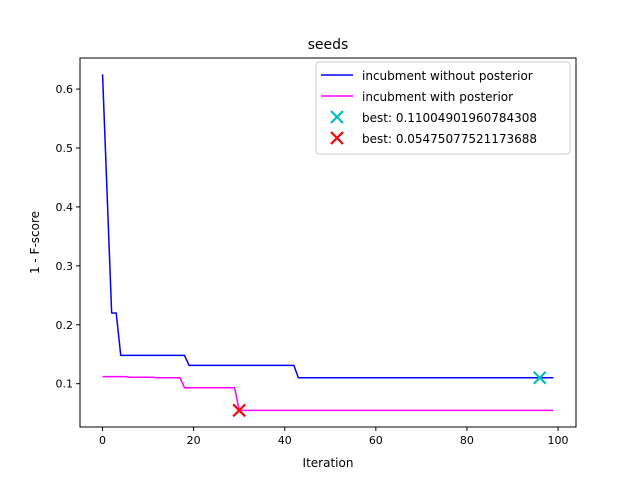 Image resolution: width=640 pixels, height=480 pixels. What do you see at coordinates (449, 118) in the screenshot?
I see `legend-label: best: 0.11004901960784308` at bounding box center [449, 118].